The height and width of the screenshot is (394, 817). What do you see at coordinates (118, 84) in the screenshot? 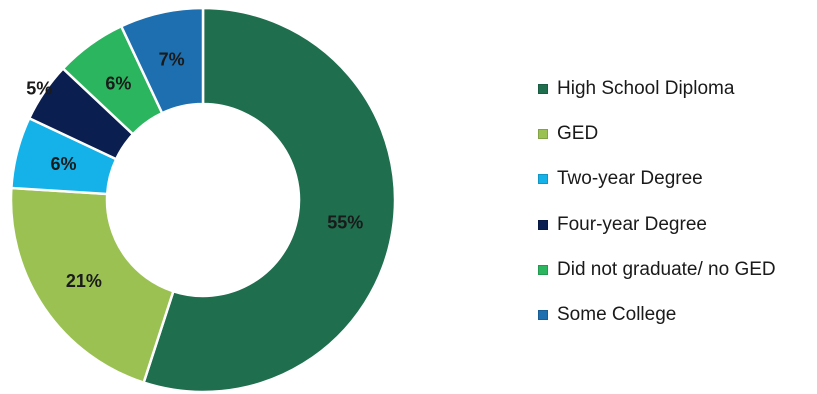
I see `slice-label-did-not-graduate-no-ged: 6%` at bounding box center [118, 84].